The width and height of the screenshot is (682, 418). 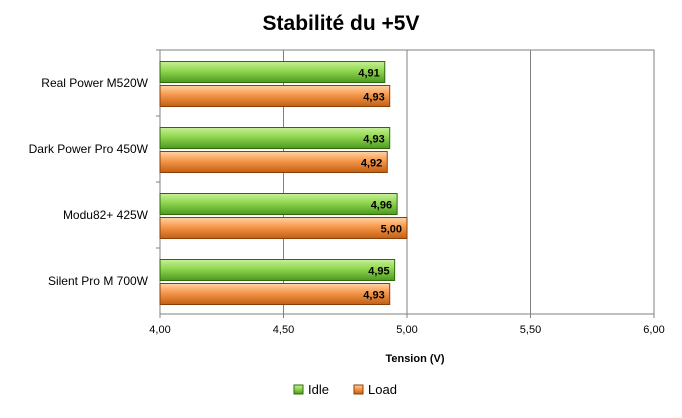 What do you see at coordinates (368, 74) in the screenshot?
I see `bar-value-label: 4,91` at bounding box center [368, 74].